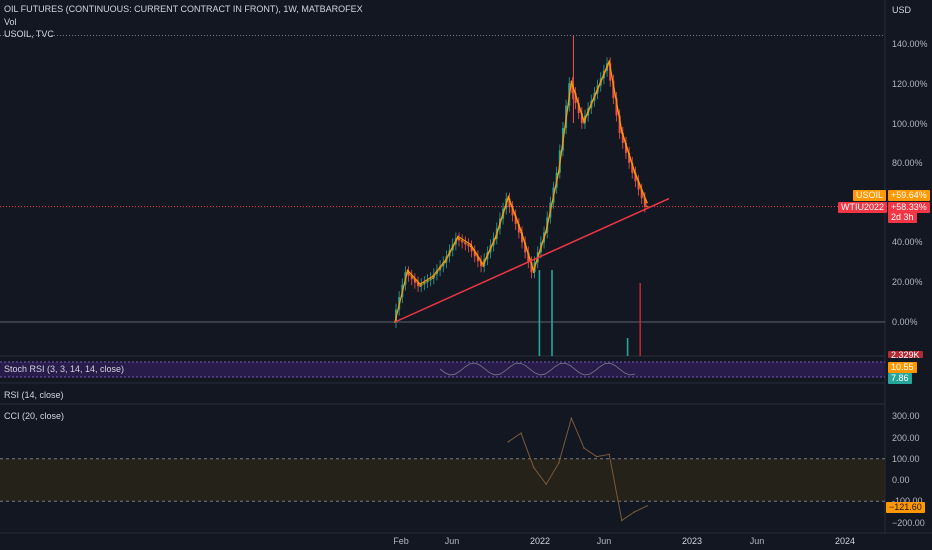  I want to click on price-tick: 80.00%, so click(907, 163).